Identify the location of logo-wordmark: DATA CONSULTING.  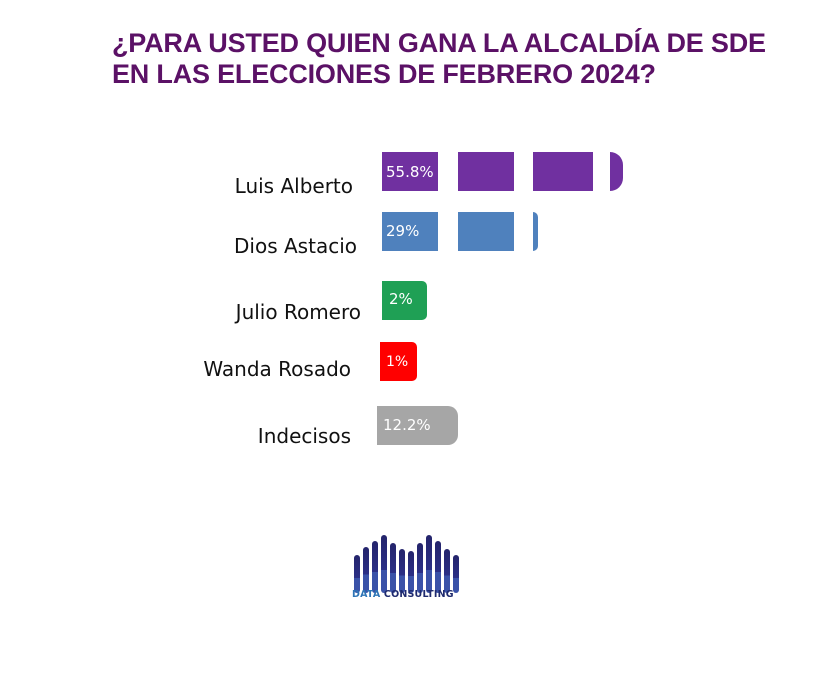
(403, 594).